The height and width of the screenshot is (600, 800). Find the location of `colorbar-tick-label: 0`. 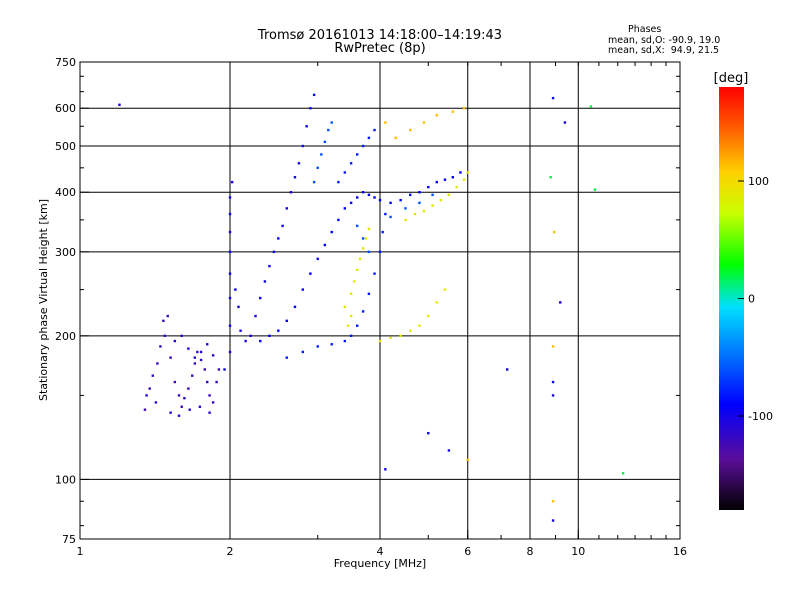

colorbar-tick-label: 0 is located at coordinates (751, 299).